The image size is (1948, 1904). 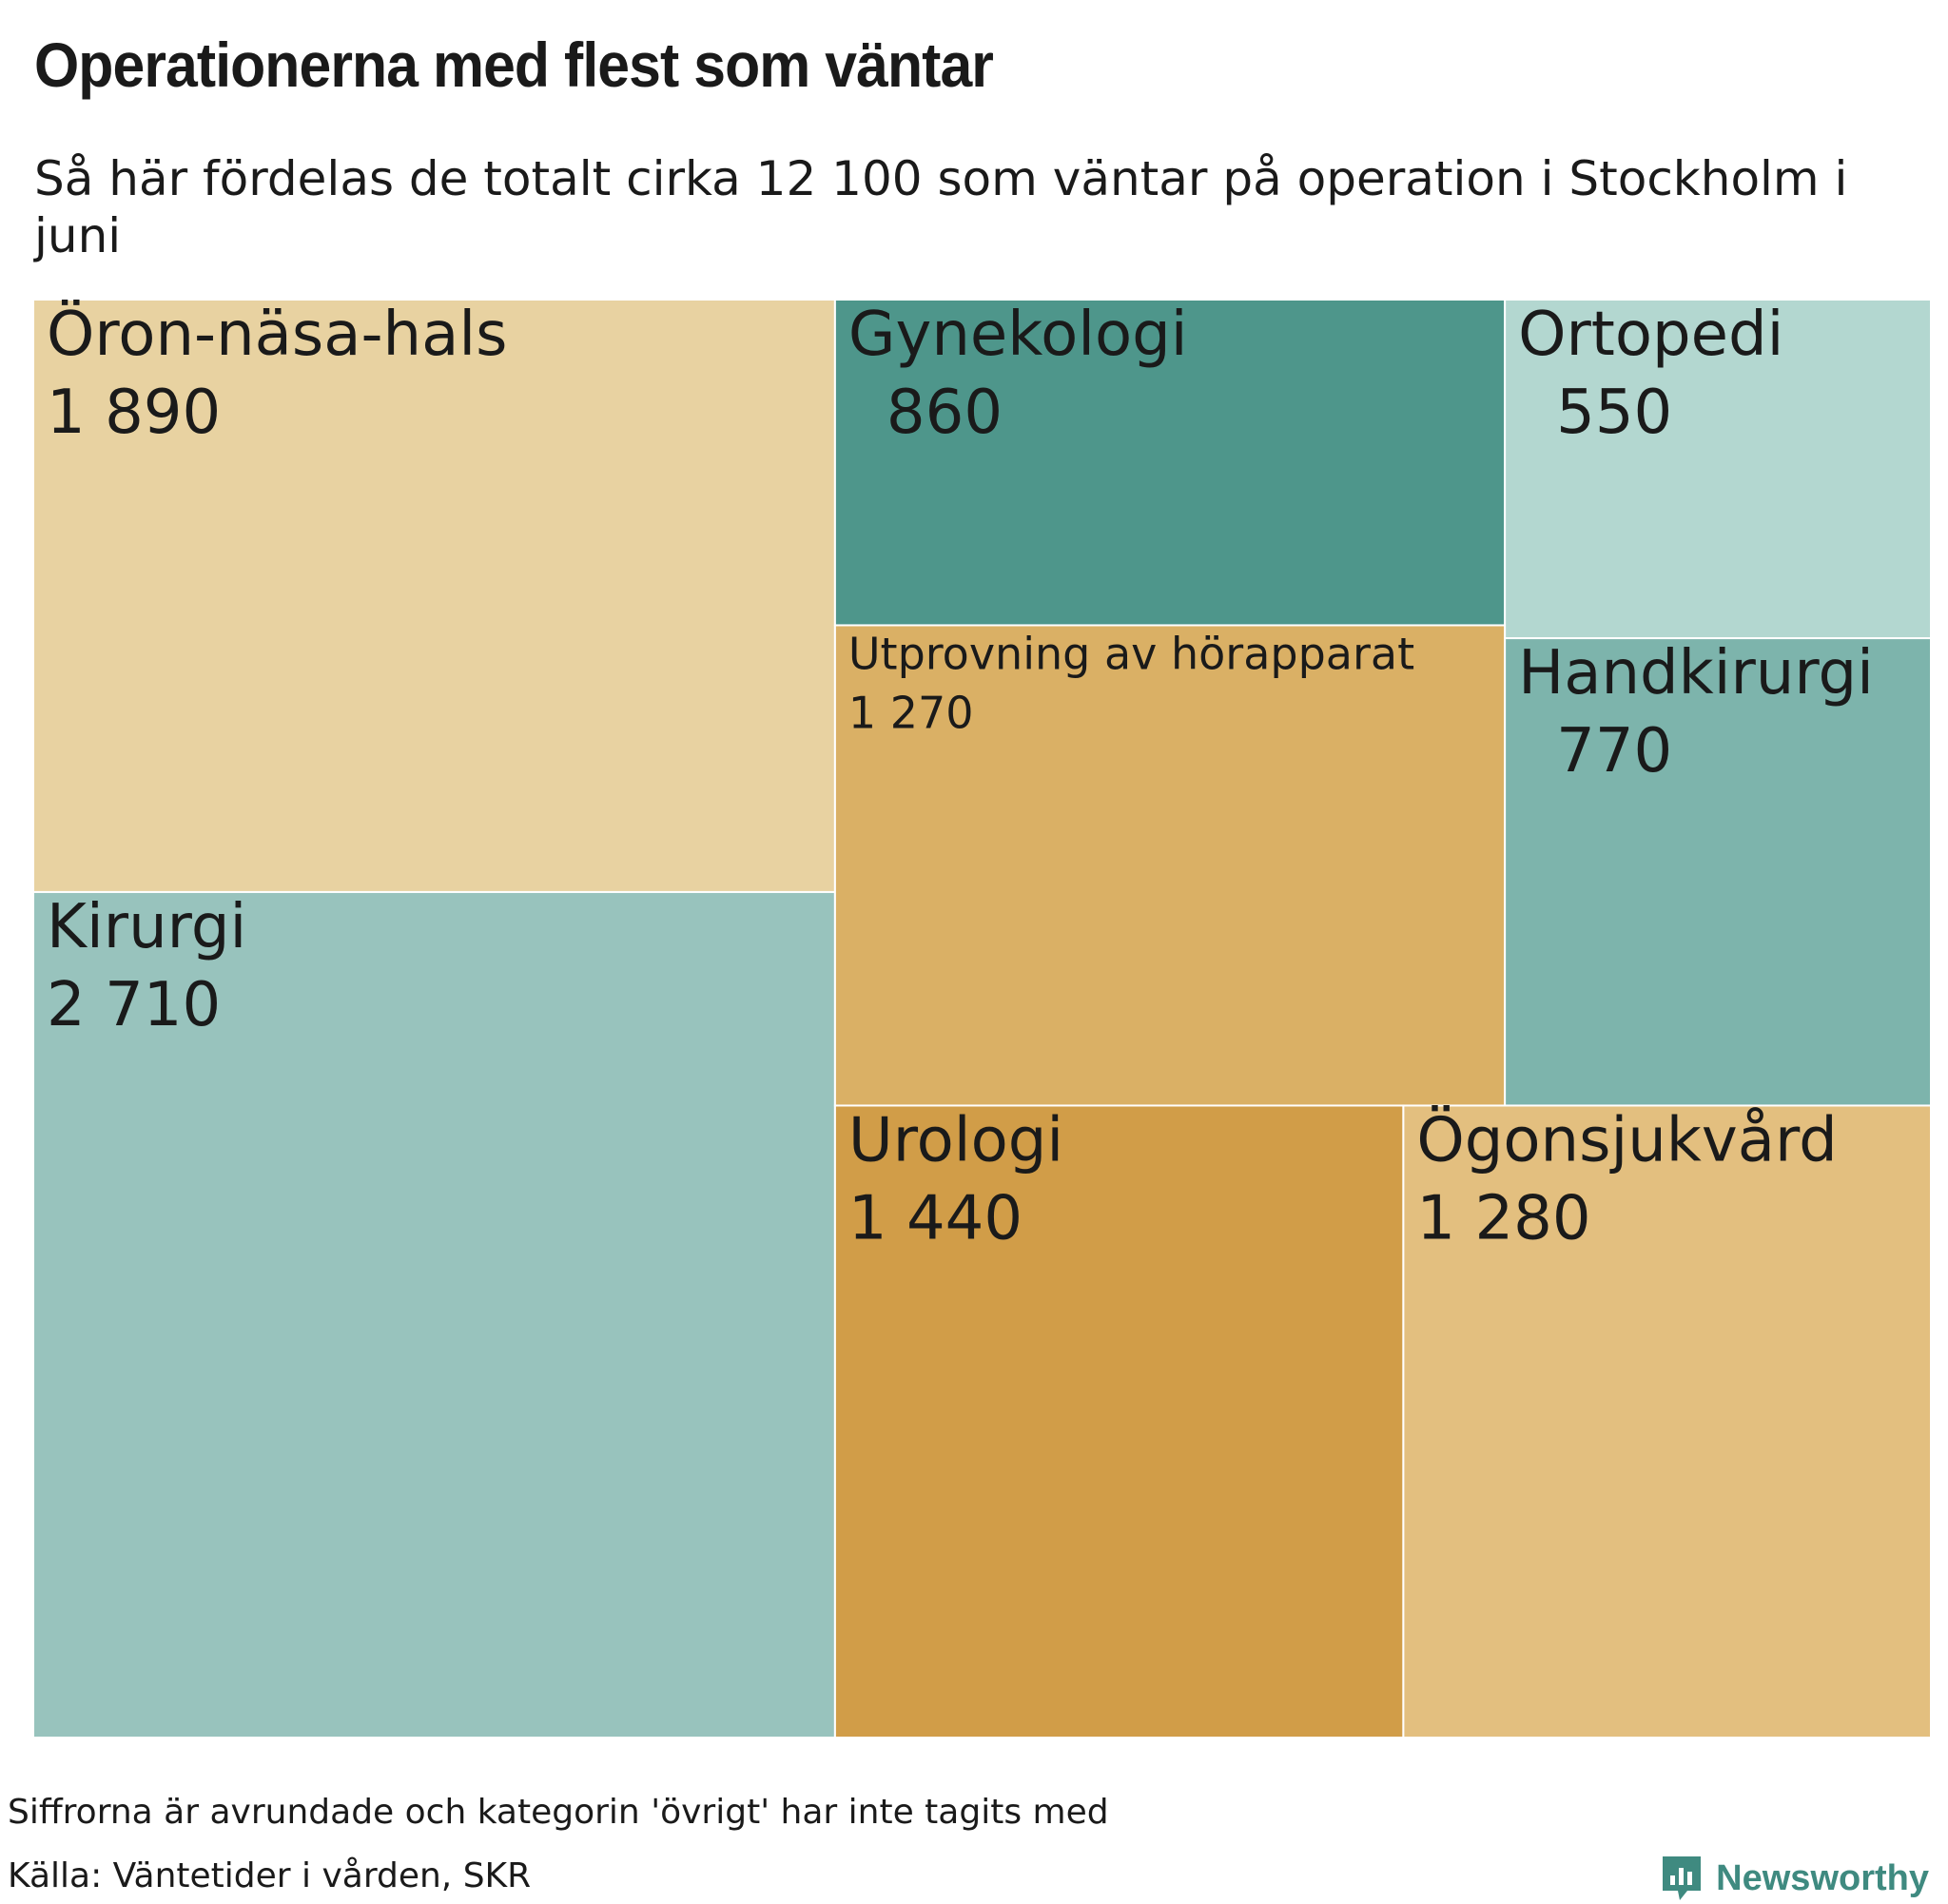 What do you see at coordinates (1614, 751) in the screenshot?
I see `tile-value-label: 770` at bounding box center [1614, 751].